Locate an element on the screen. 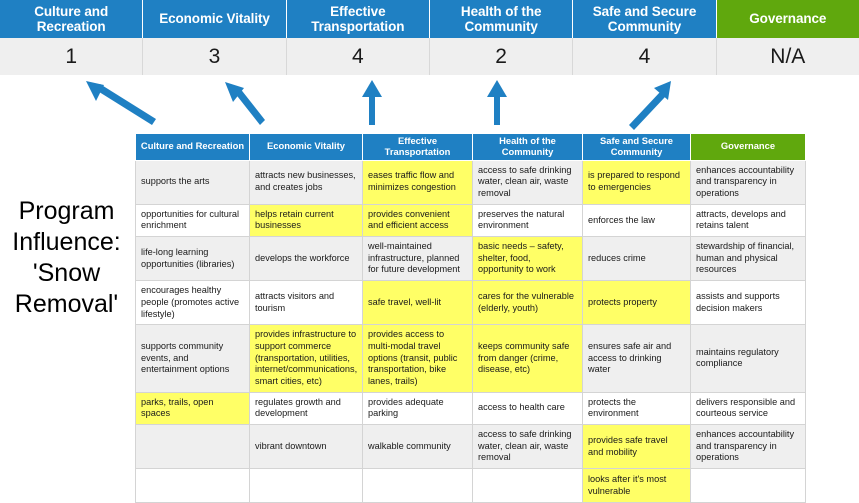  matrix-cell: enforces the law is located at coordinates (636, 220).